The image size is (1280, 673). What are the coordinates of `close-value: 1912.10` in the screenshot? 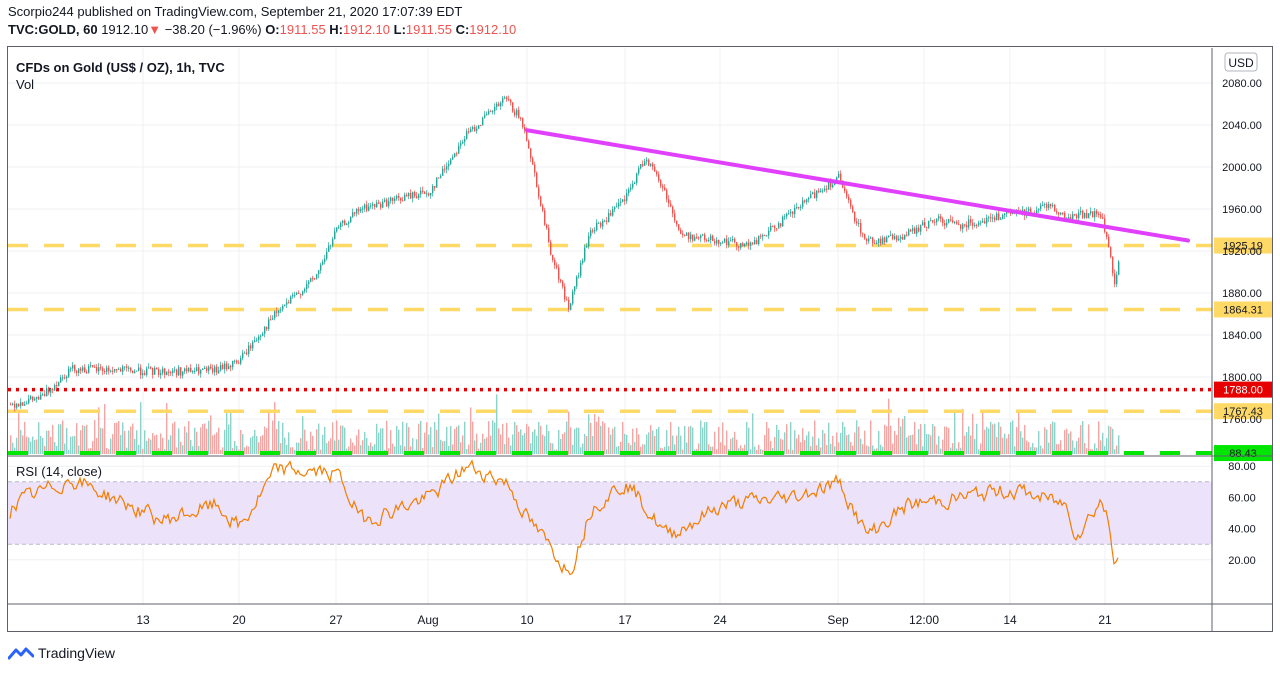 It's located at (493, 29).